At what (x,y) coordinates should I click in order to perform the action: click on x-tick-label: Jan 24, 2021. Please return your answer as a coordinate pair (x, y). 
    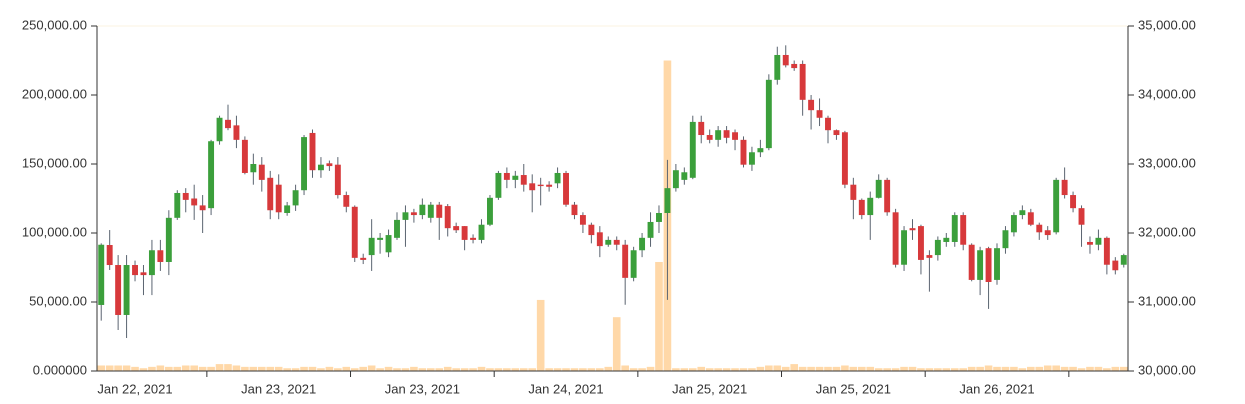
    Looking at the image, I should click on (565, 388).